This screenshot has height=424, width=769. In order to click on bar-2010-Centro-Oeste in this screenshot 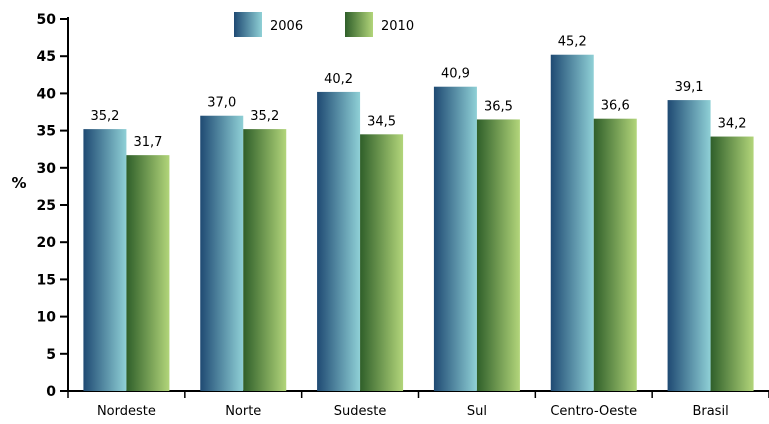, I will do `click(615, 255)`.